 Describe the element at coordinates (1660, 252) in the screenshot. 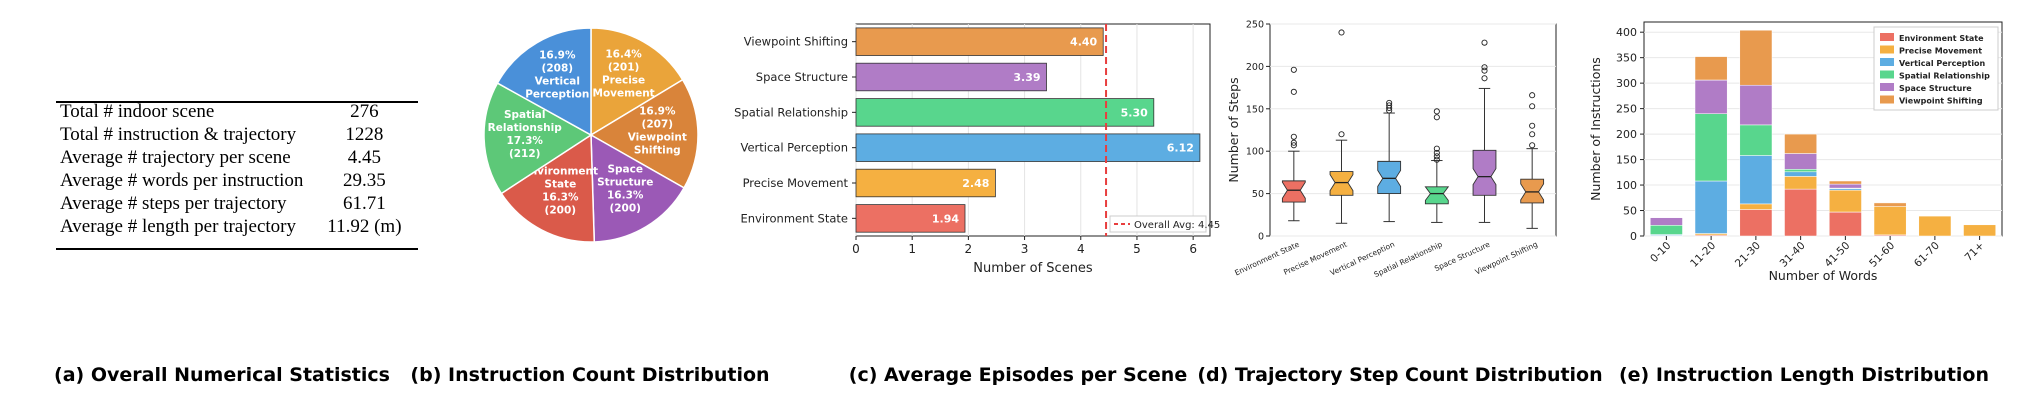

I see `x-tick-label: 0-10` at that location.